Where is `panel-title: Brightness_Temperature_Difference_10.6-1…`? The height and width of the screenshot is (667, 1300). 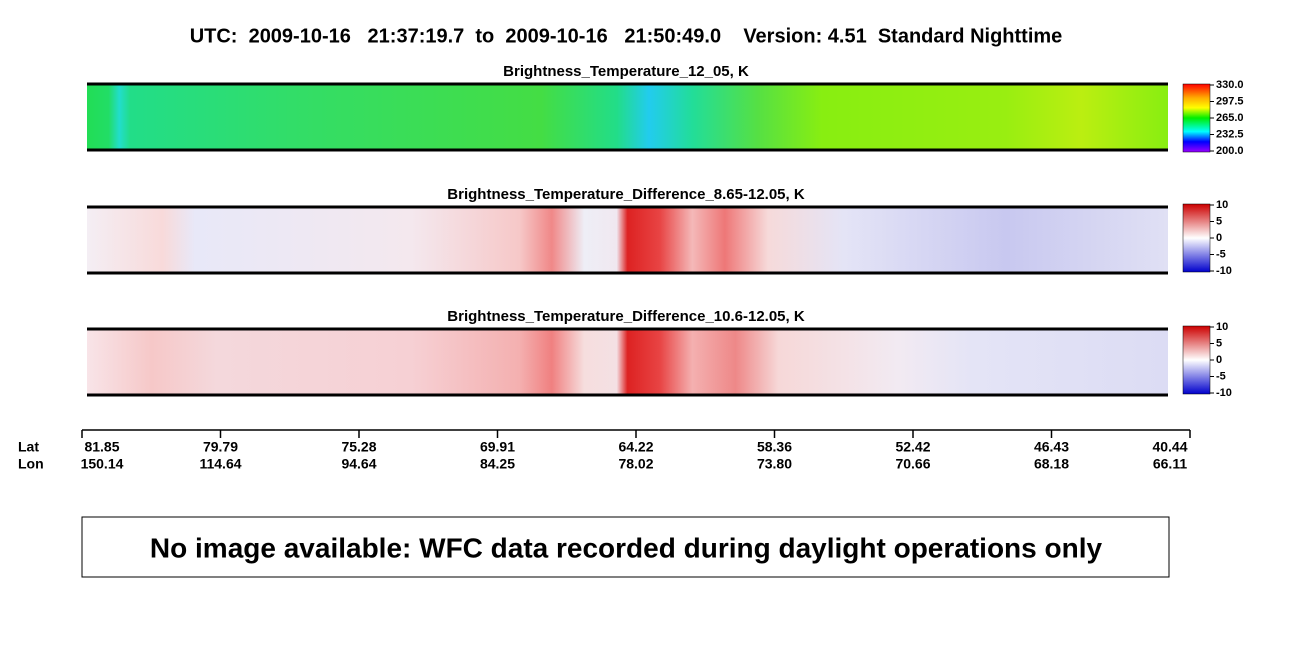 panel-title: Brightness_Temperature_Difference_10.6-1… is located at coordinates (626, 316).